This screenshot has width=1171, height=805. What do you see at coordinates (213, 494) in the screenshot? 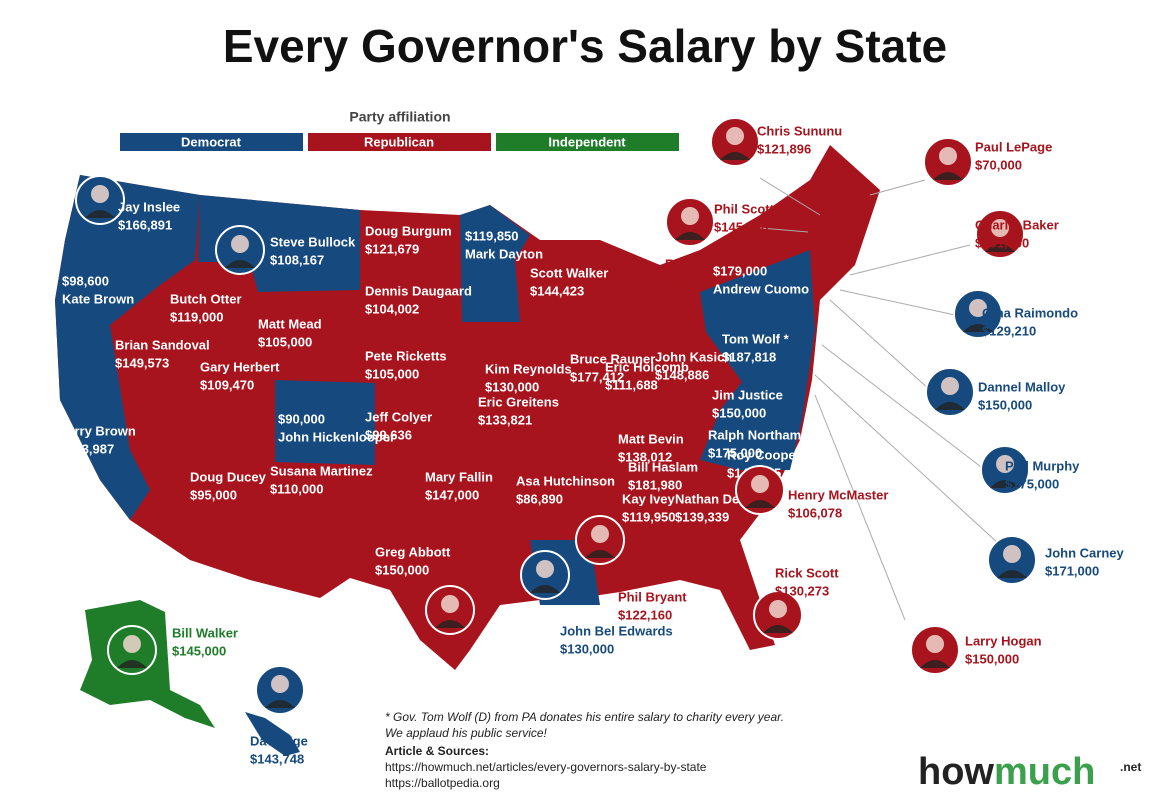
I see `governor-salary: $95,000` at bounding box center [213, 494].